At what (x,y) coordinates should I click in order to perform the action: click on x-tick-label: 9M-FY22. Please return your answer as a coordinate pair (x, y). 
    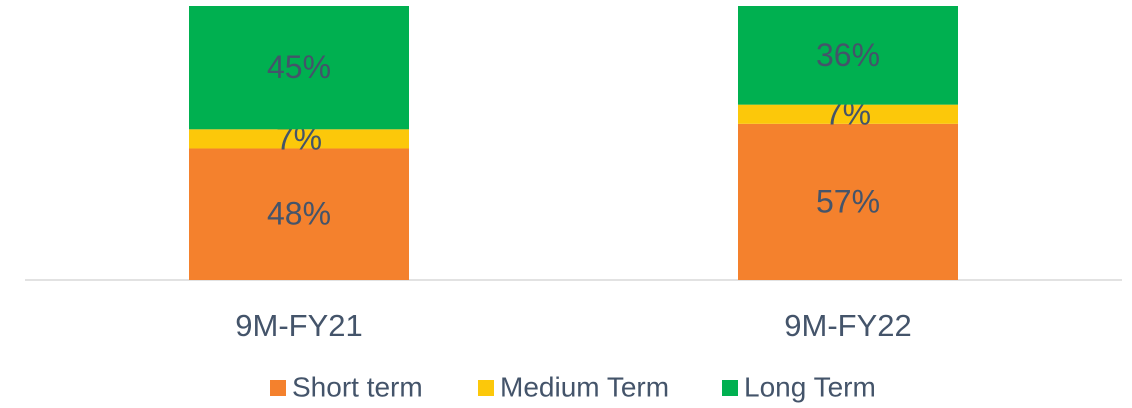
    Looking at the image, I should click on (847, 325).